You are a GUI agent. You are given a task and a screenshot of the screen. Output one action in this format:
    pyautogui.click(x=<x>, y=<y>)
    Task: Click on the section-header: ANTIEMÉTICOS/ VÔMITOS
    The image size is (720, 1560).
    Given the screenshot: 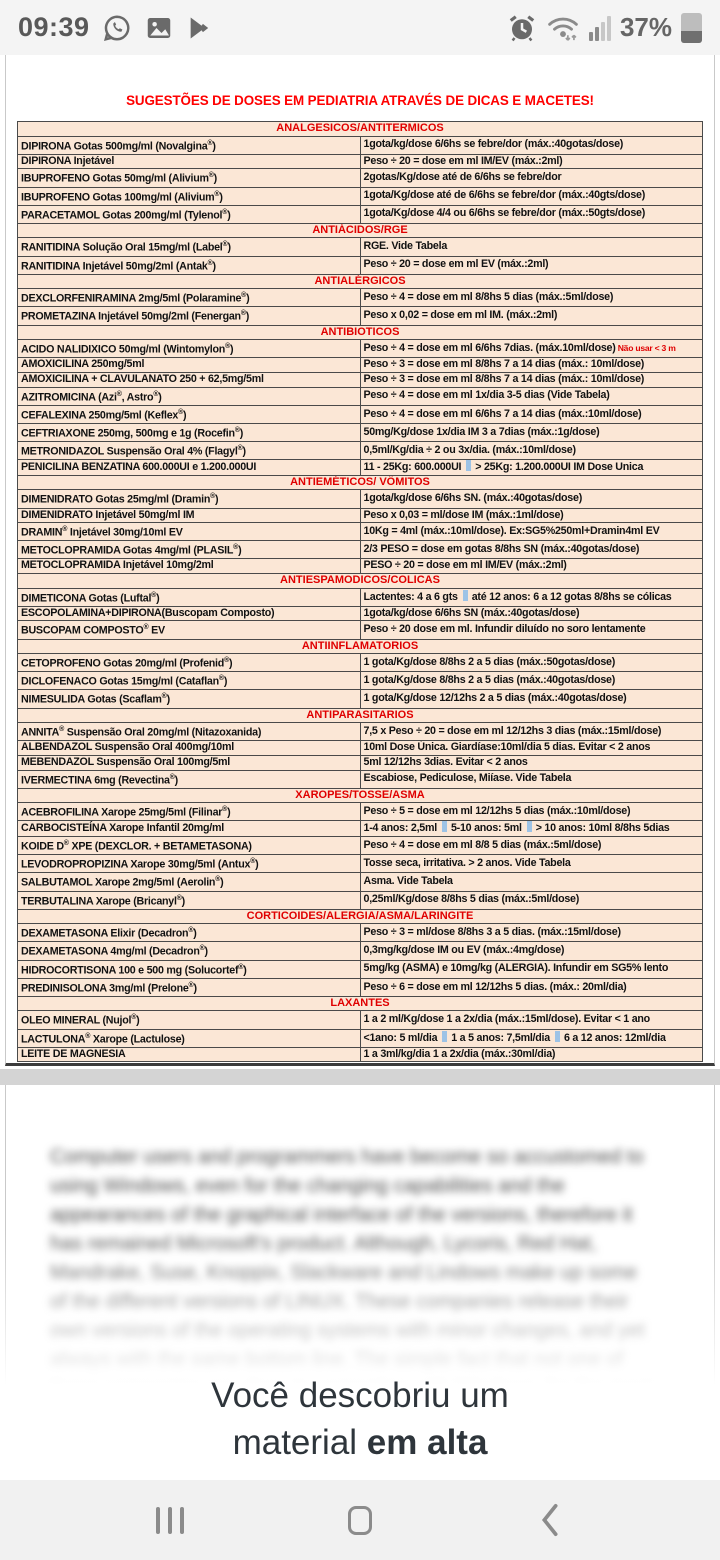 What is the action you would take?
    pyautogui.click(x=360, y=482)
    